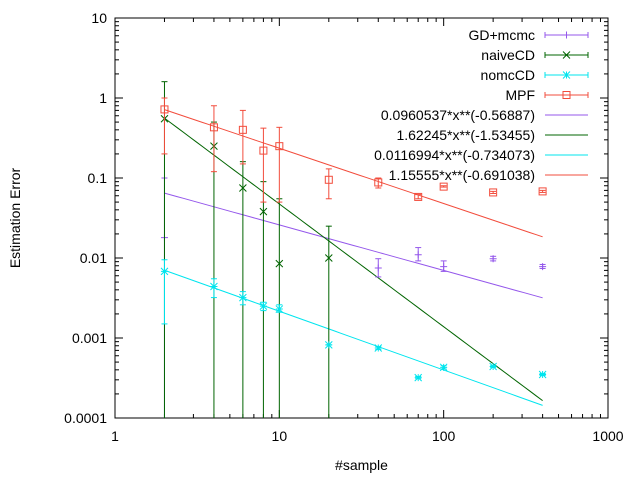  What do you see at coordinates (85, 418) in the screenshot?
I see `y-tick-label: 0.0001` at bounding box center [85, 418].